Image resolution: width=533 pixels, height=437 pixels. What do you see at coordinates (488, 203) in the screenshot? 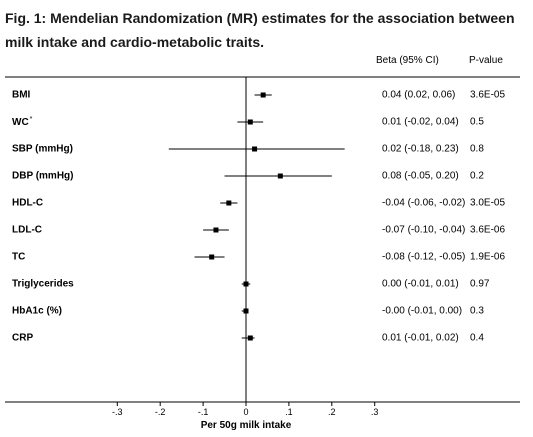
I see `p-value-hdl-c: 3.0E-05` at bounding box center [488, 203].